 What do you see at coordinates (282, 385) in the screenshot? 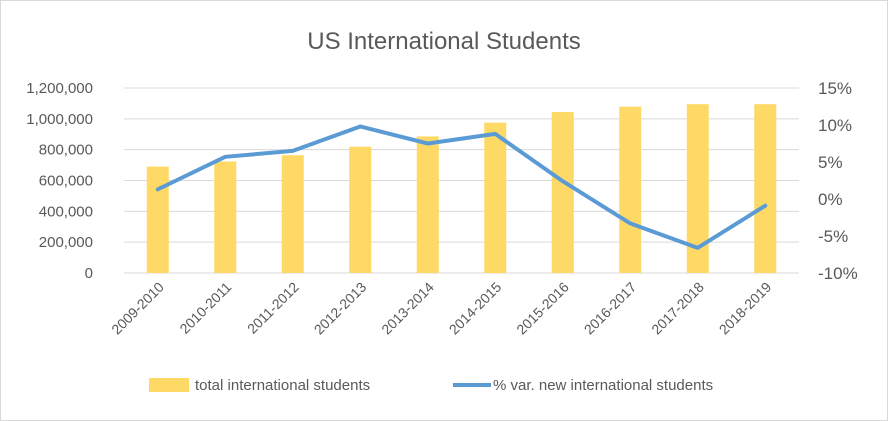
I see `legend-label-bars: total international students` at bounding box center [282, 385].